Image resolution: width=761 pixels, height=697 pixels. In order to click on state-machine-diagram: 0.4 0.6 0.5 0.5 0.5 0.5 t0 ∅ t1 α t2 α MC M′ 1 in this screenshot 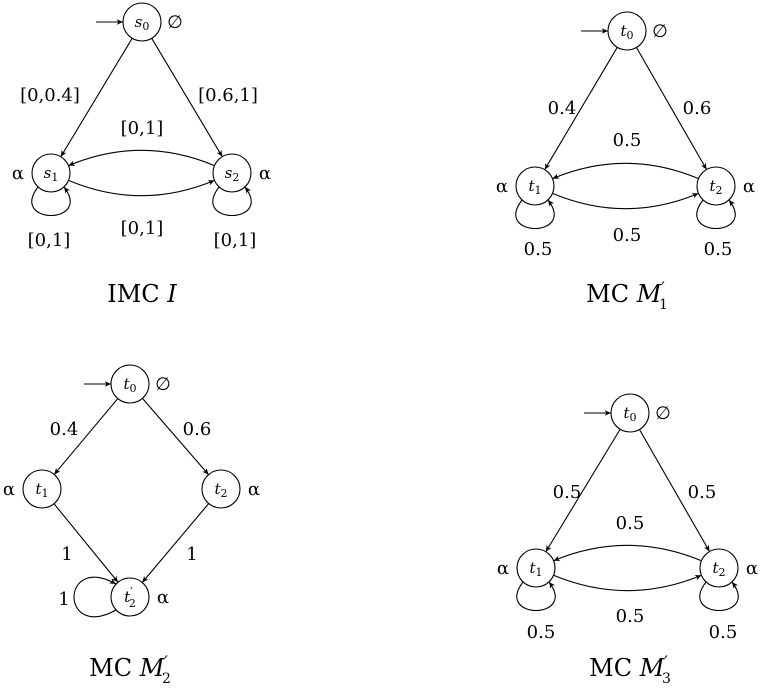, I will do `click(625, 162)`.